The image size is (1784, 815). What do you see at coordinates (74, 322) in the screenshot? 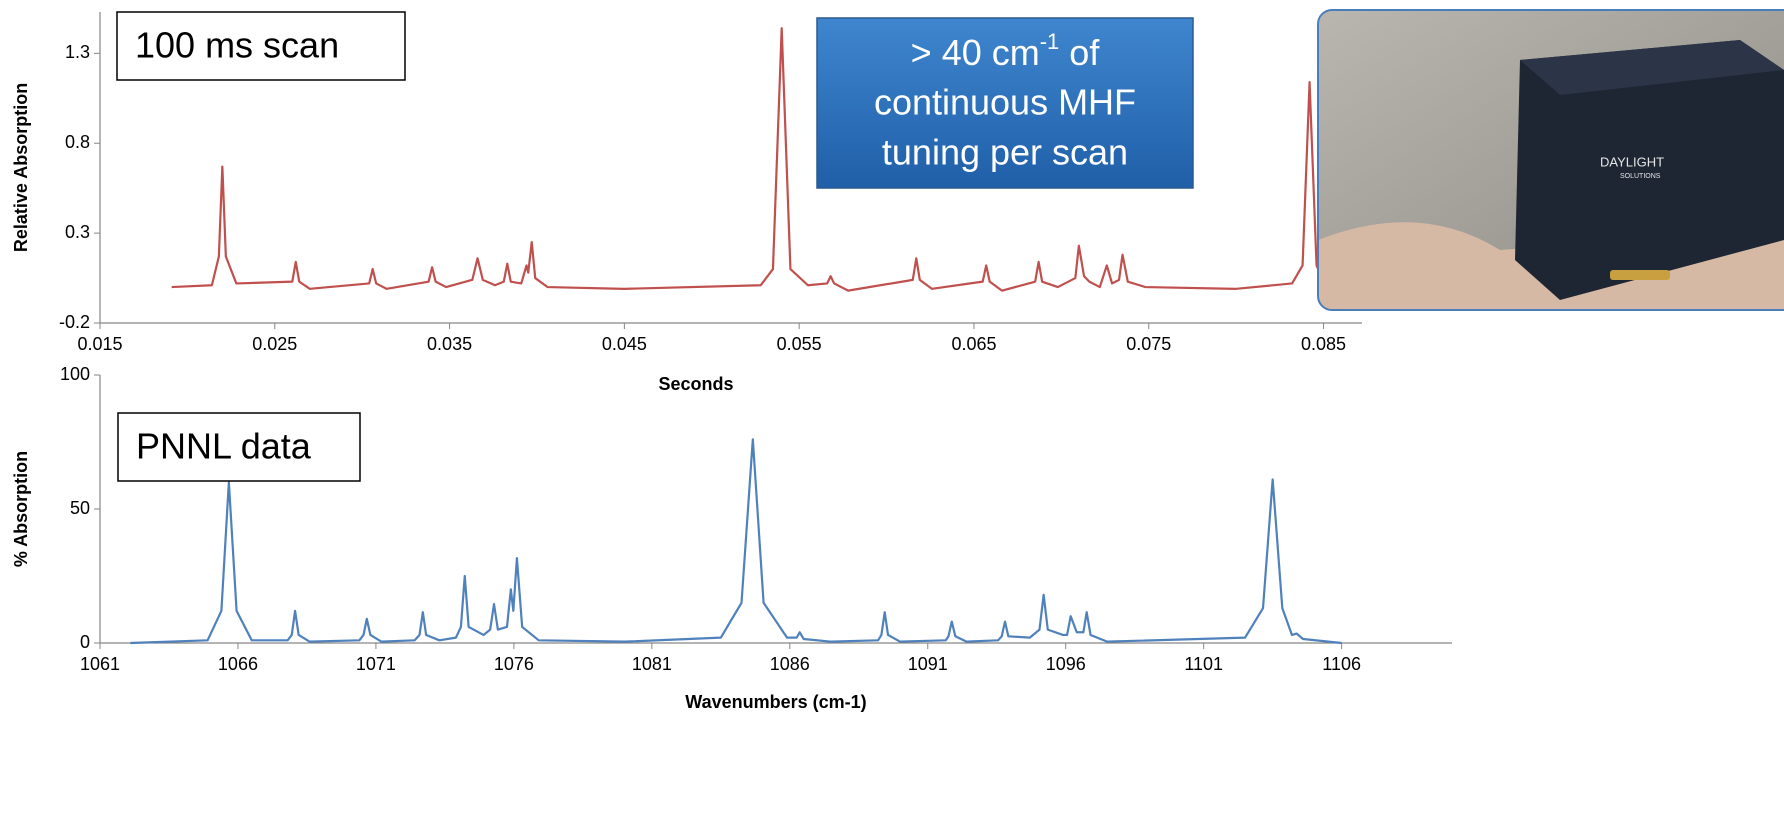
I see `y-tick-label: -0.2` at bounding box center [74, 322].